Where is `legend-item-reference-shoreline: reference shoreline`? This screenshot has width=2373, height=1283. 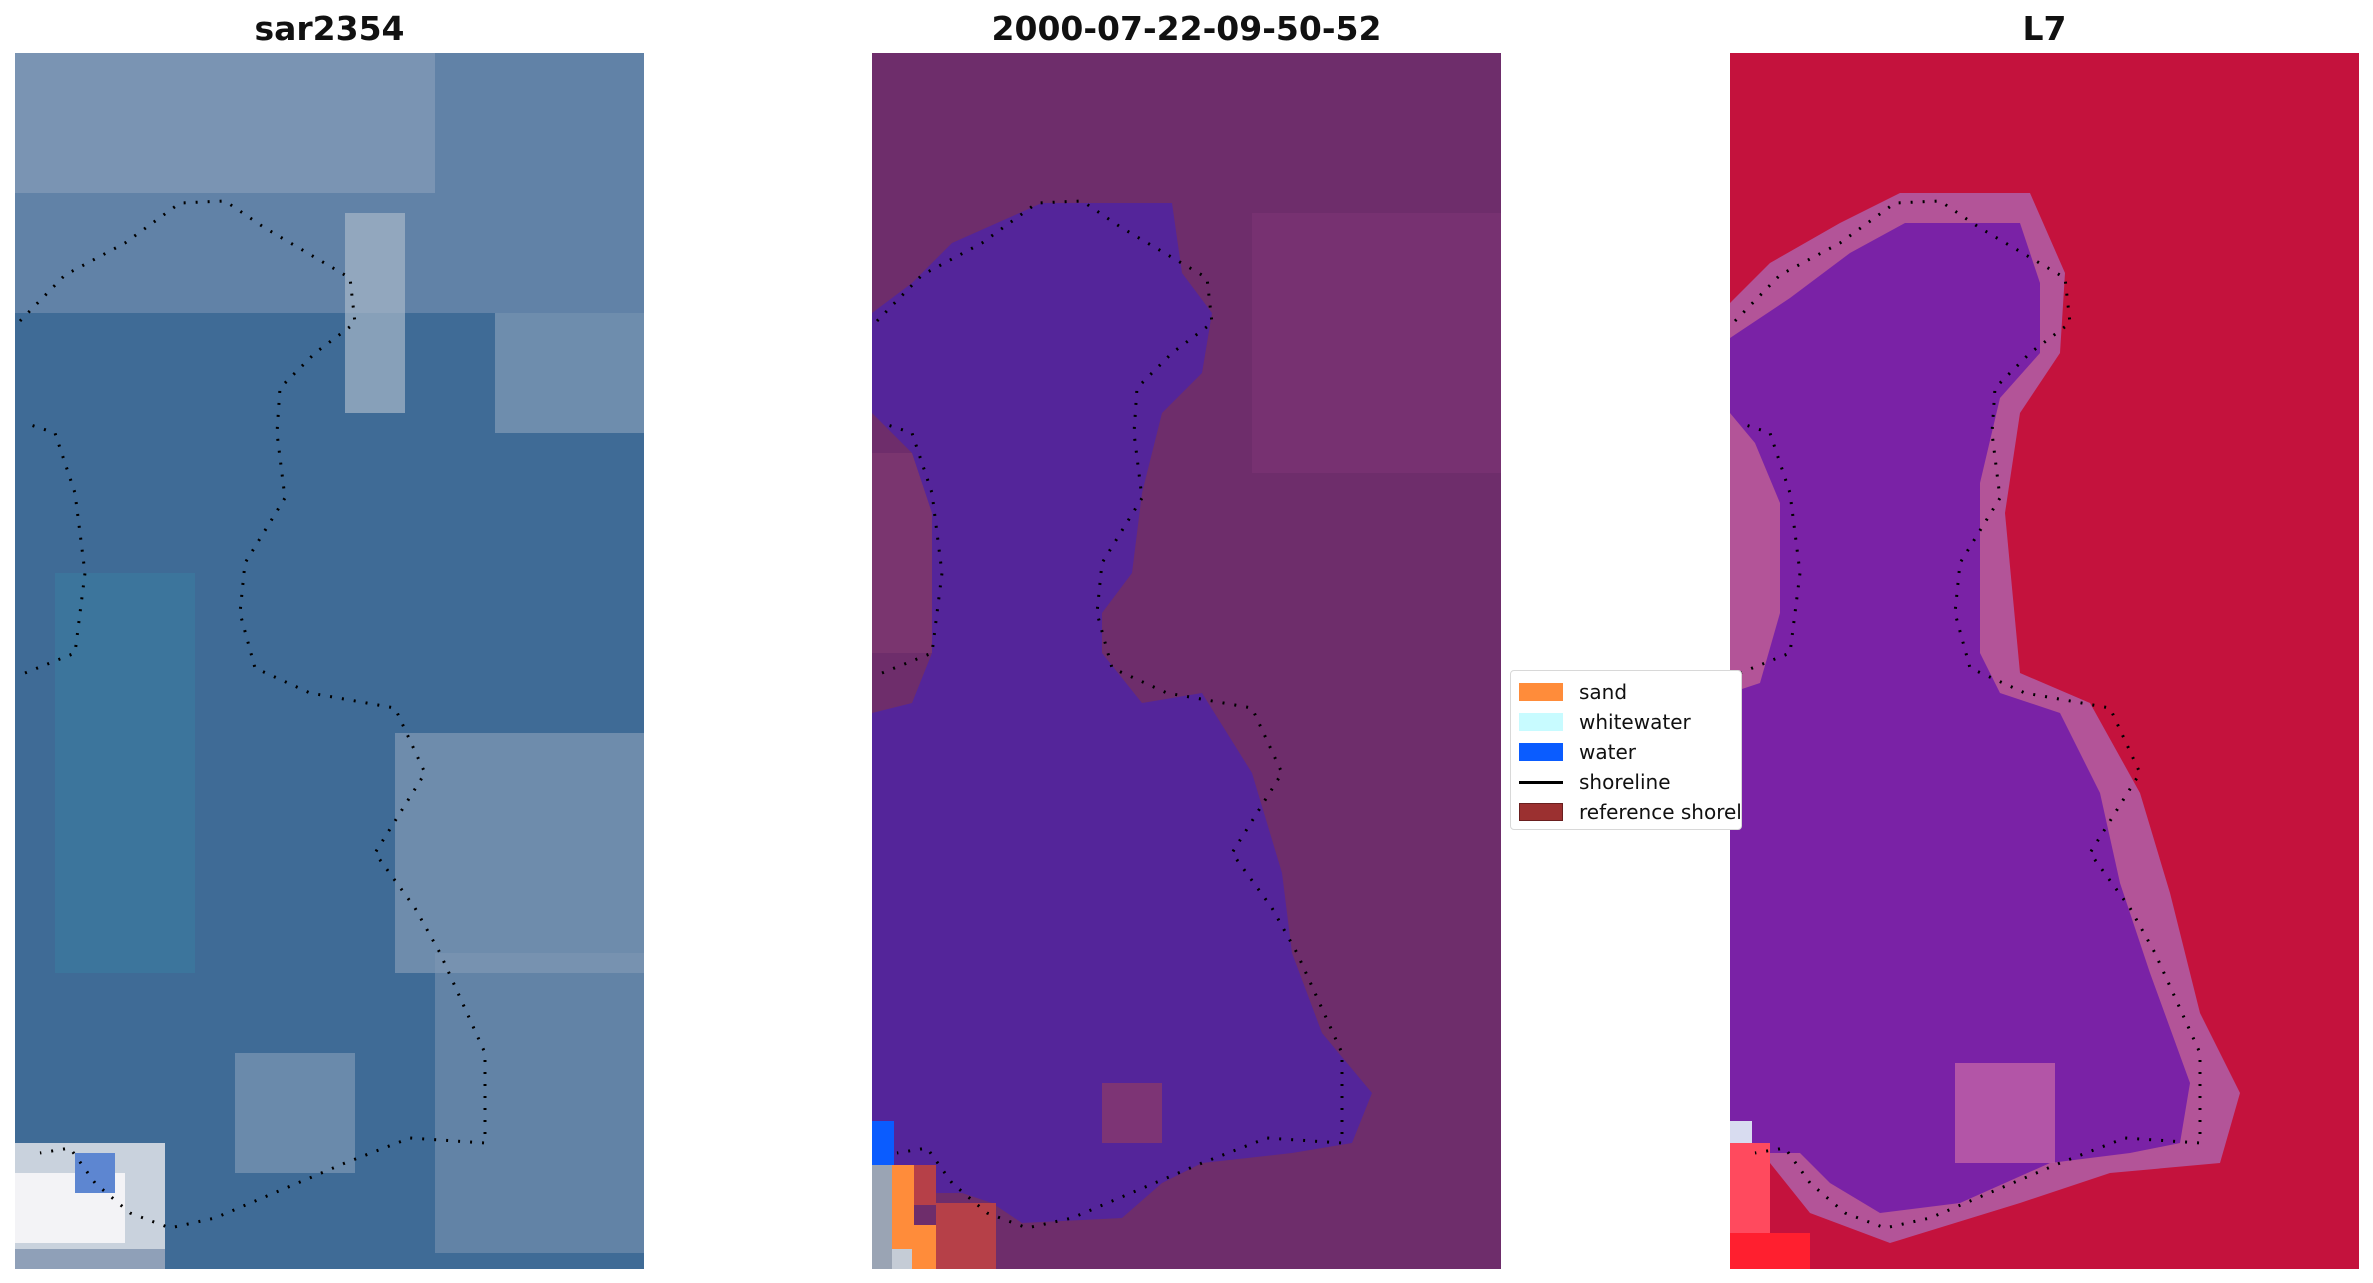 legend-item-reference-shoreline: reference shoreline is located at coordinates (1630, 812).